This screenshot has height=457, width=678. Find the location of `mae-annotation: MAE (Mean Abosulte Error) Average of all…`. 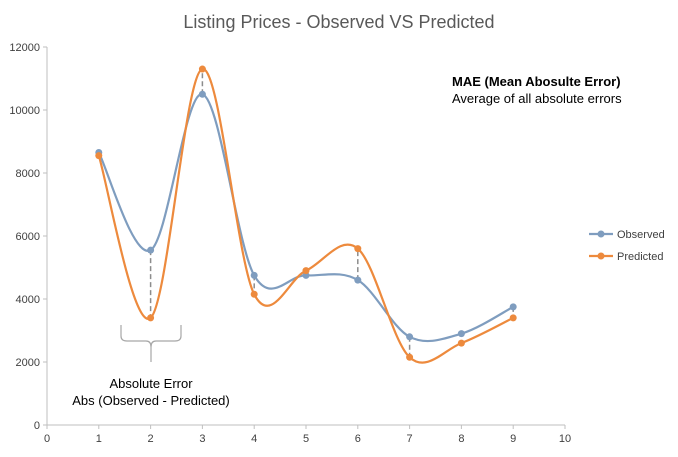

mae-annotation: MAE (Mean Abosulte Error) Average of all… is located at coordinates (537, 90).